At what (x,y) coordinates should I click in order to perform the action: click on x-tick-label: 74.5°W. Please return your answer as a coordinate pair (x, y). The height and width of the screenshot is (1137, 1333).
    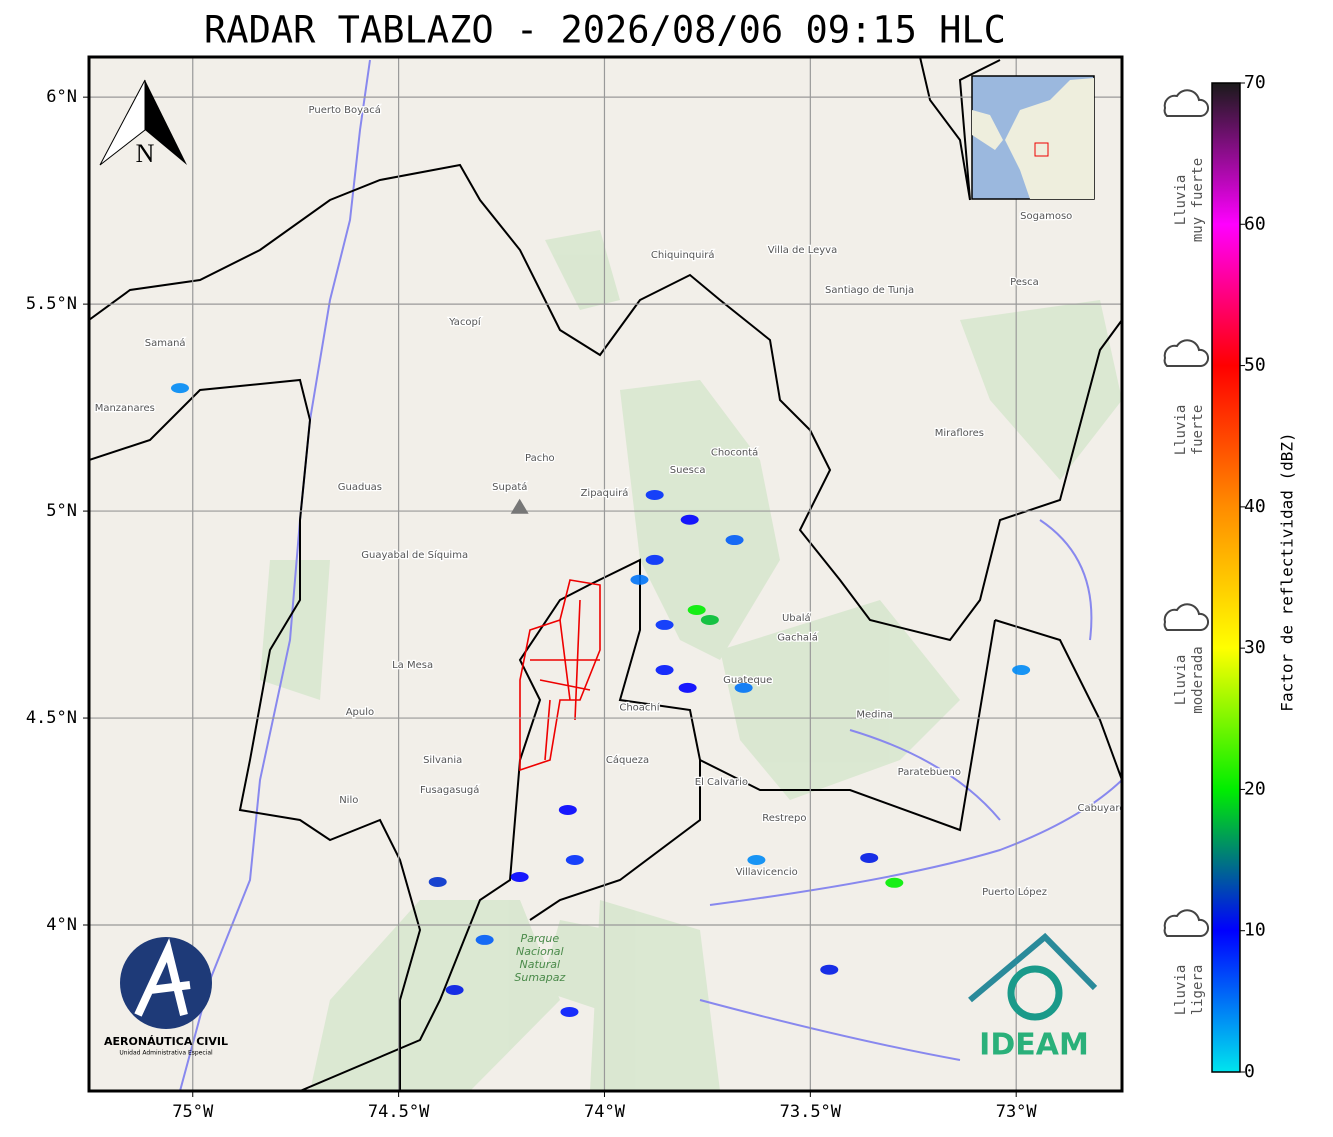
    Looking at the image, I should click on (399, 1112).